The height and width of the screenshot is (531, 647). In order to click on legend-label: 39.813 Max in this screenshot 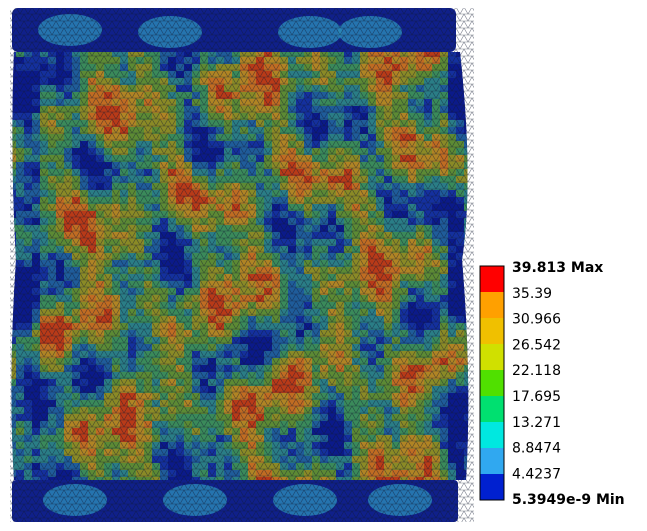, I will do `click(557, 268)`.